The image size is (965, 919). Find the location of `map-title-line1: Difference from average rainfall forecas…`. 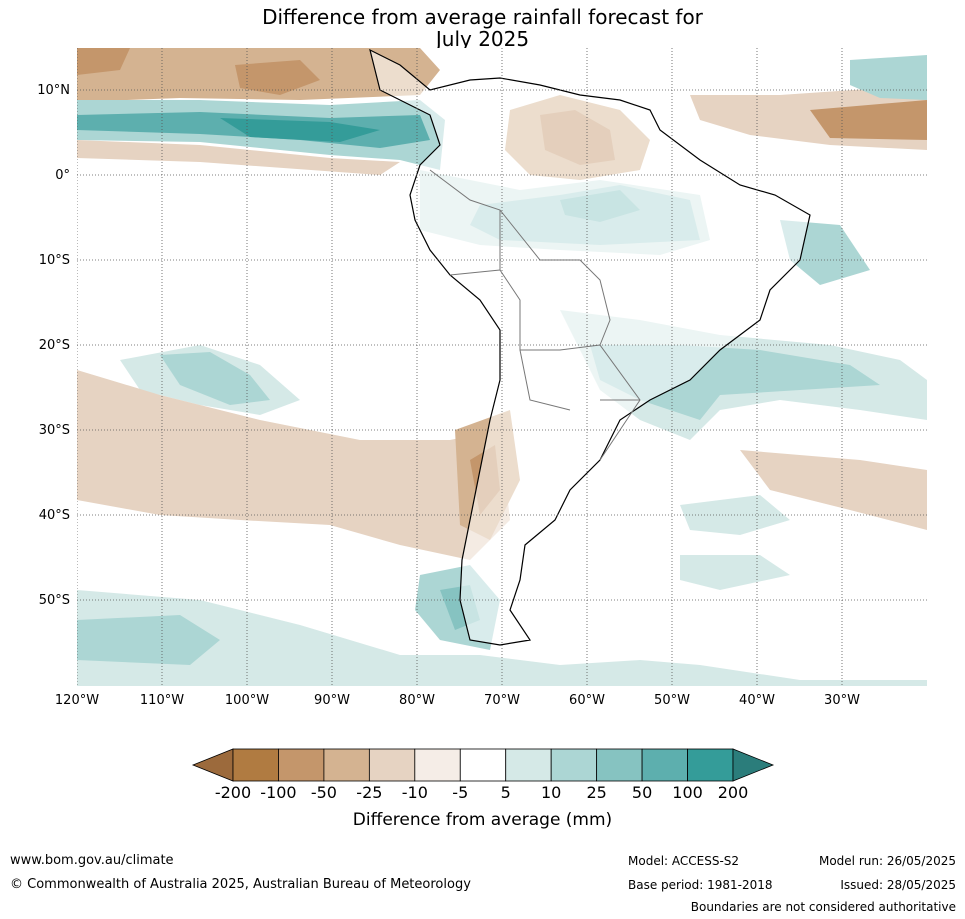

map-title-line1: Difference from average rainfall forecas… is located at coordinates (482, 17).